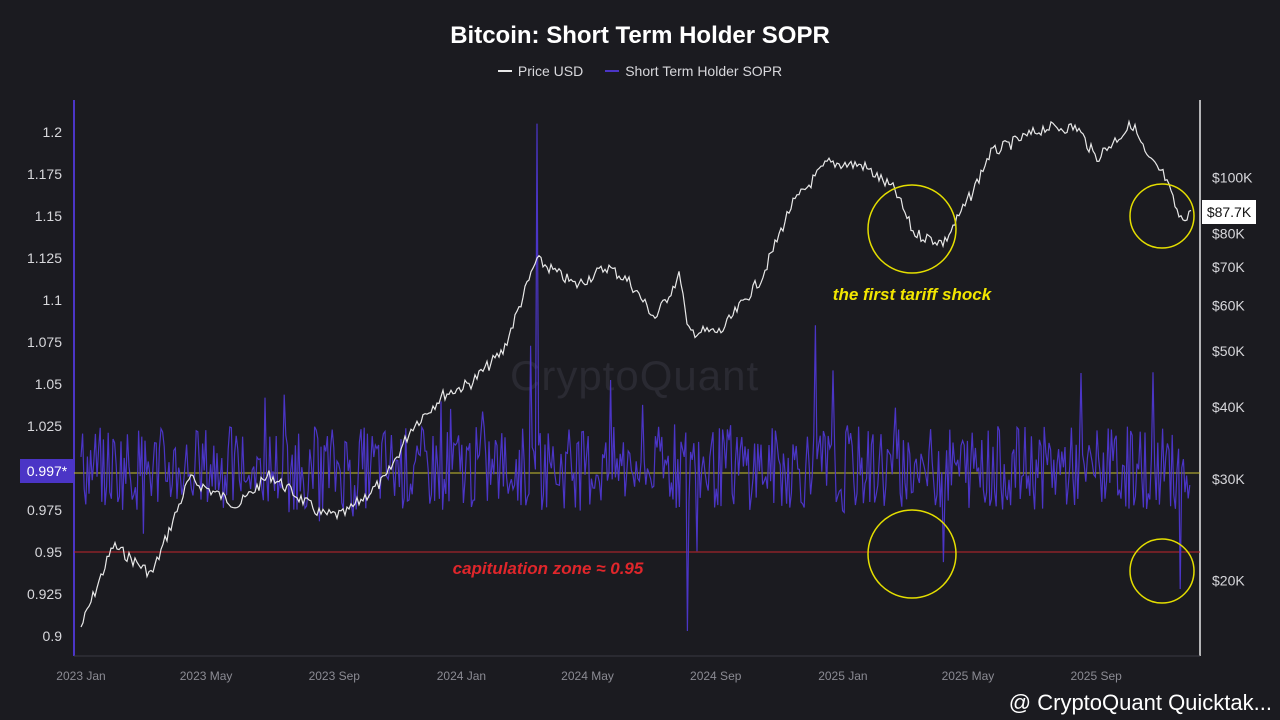 The height and width of the screenshot is (720, 1280). I want to click on left-tick-label: 0.9, so click(53, 636).